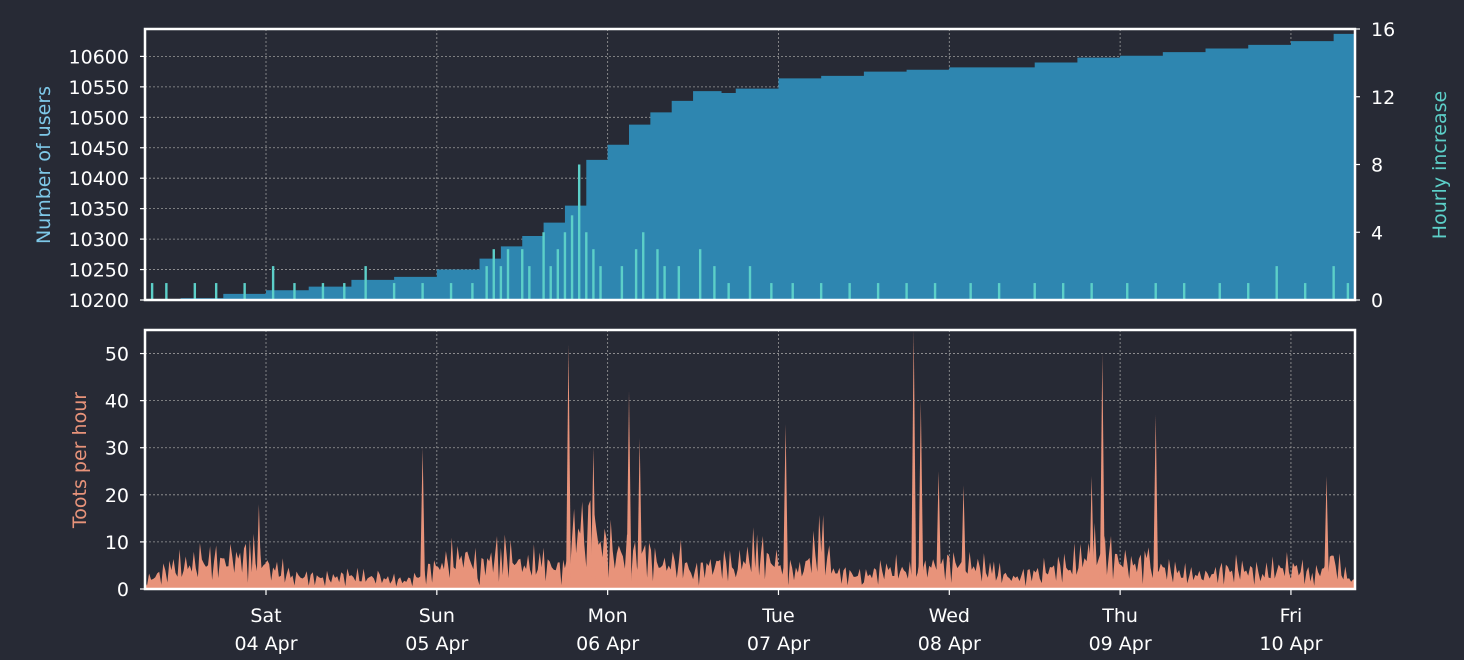  What do you see at coordinates (1119, 616) in the screenshot?
I see `x-tick-day-label: Thu` at bounding box center [1119, 616].